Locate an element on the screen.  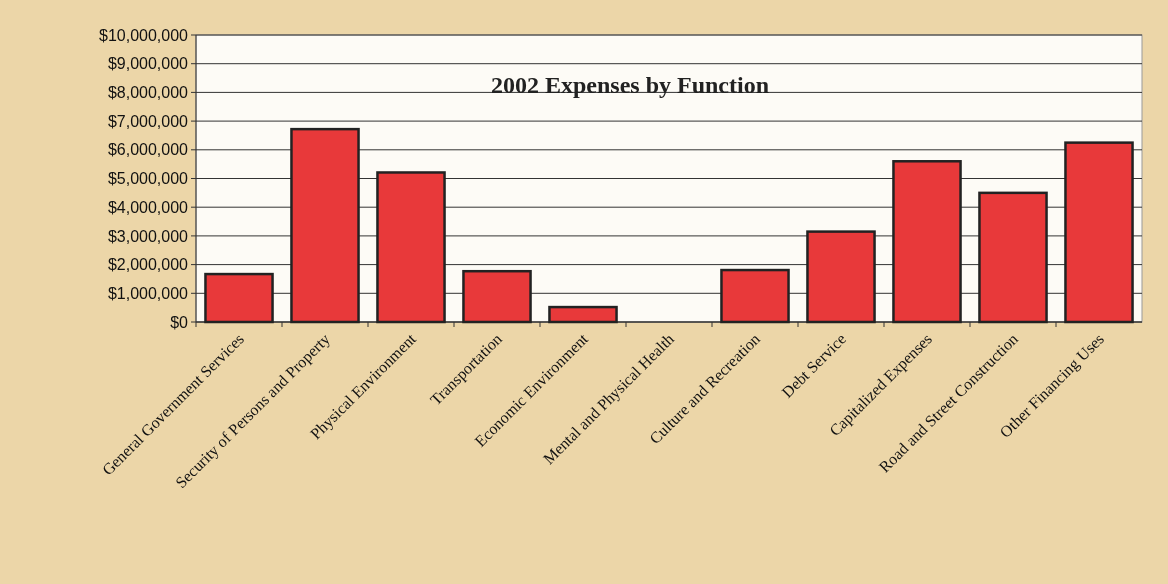
y-tick-label: $10,000,000 is located at coordinates (144, 35).